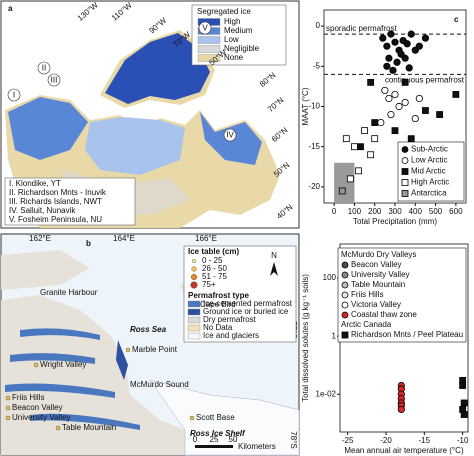  I want to click on legend-title: Segregated ice, so click(224, 11).